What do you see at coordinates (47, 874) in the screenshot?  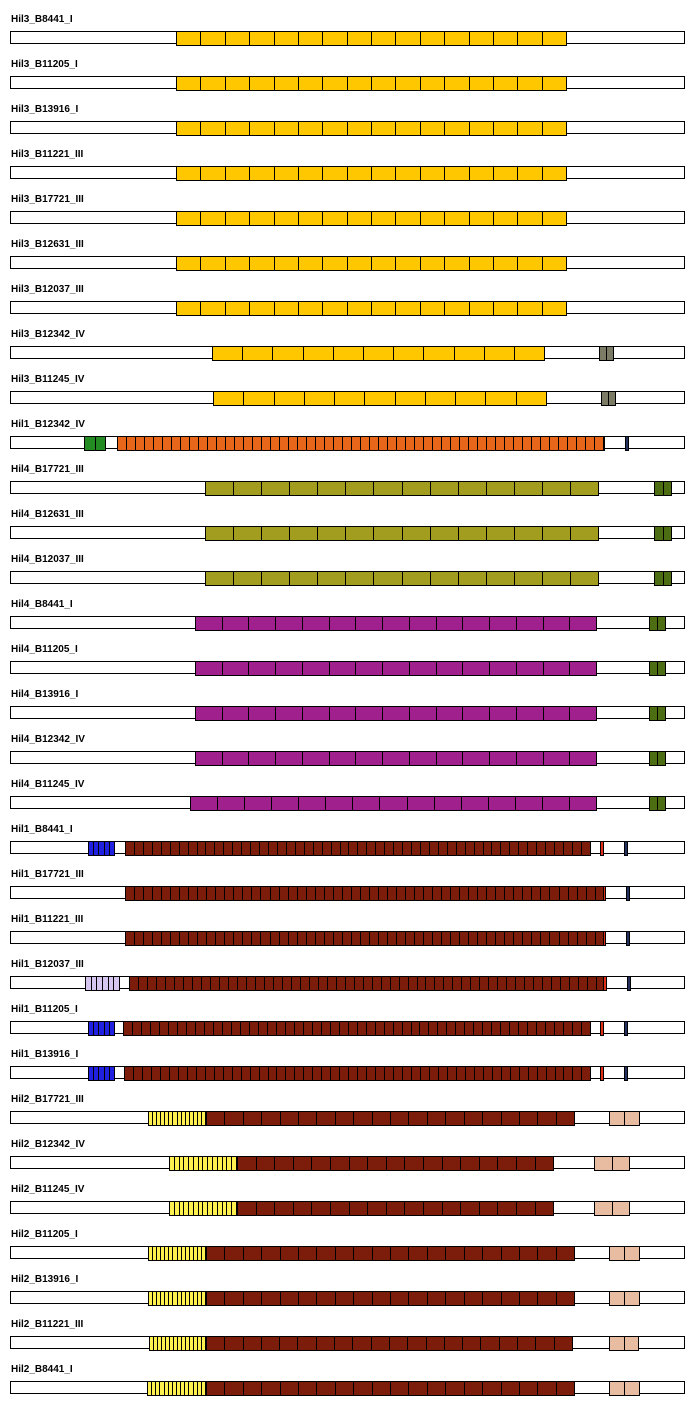 I see `track-label: Hil1_B17721_III` at bounding box center [47, 874].